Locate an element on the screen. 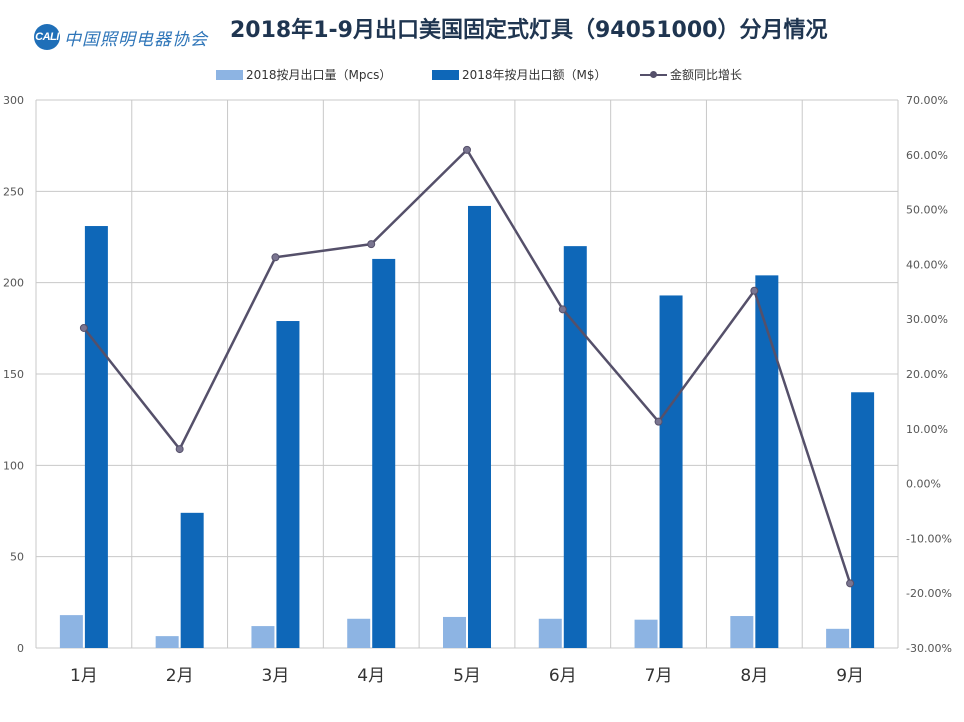 The width and height of the screenshot is (964, 722). y-left-tick-label: 150 is located at coordinates (13, 374).